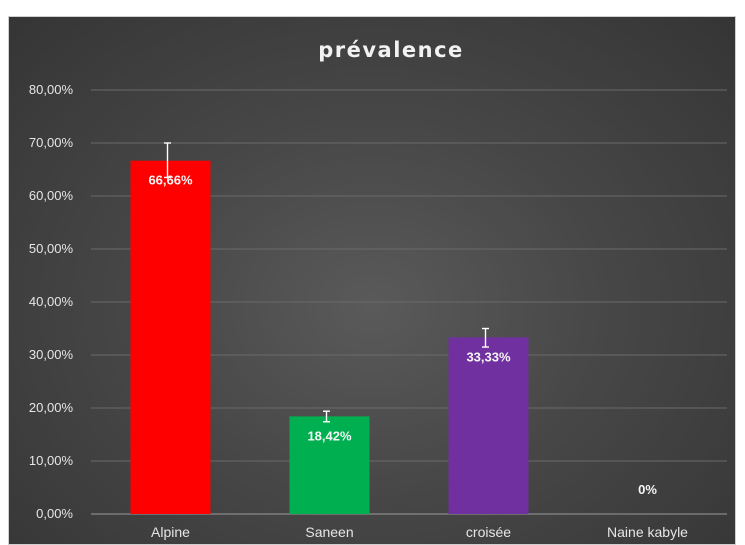 This screenshot has width=745, height=545. I want to click on y-tick-label: 60,00%, so click(51, 195).